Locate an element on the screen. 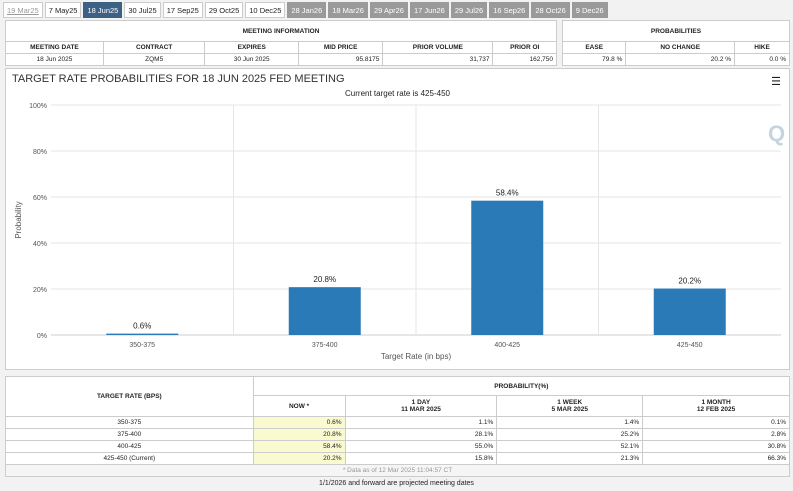 The height and width of the screenshot is (491, 793). tab-meeting: 30 Jul25 is located at coordinates (142, 10).